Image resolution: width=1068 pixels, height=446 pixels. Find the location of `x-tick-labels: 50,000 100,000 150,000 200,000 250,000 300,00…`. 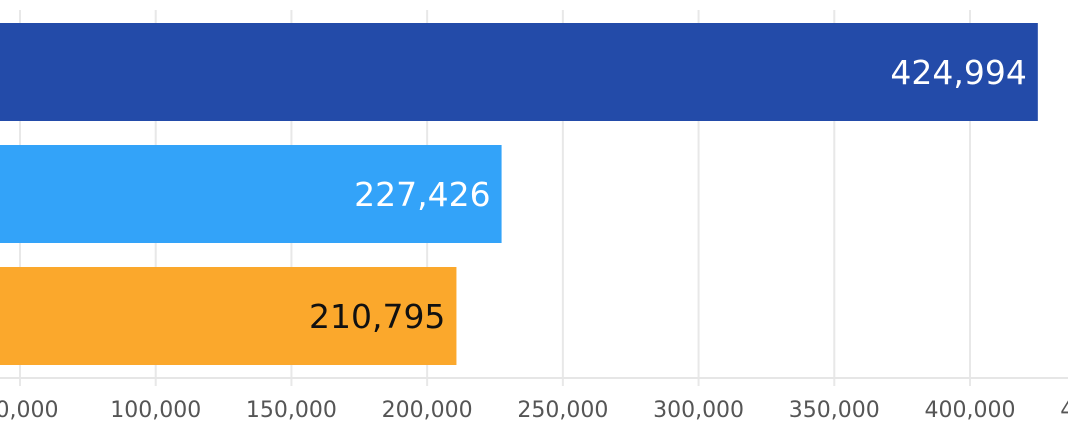

x-tick-labels: 50,000 100,000 150,000 200,000 250,000 300,00… is located at coordinates (534, 410).